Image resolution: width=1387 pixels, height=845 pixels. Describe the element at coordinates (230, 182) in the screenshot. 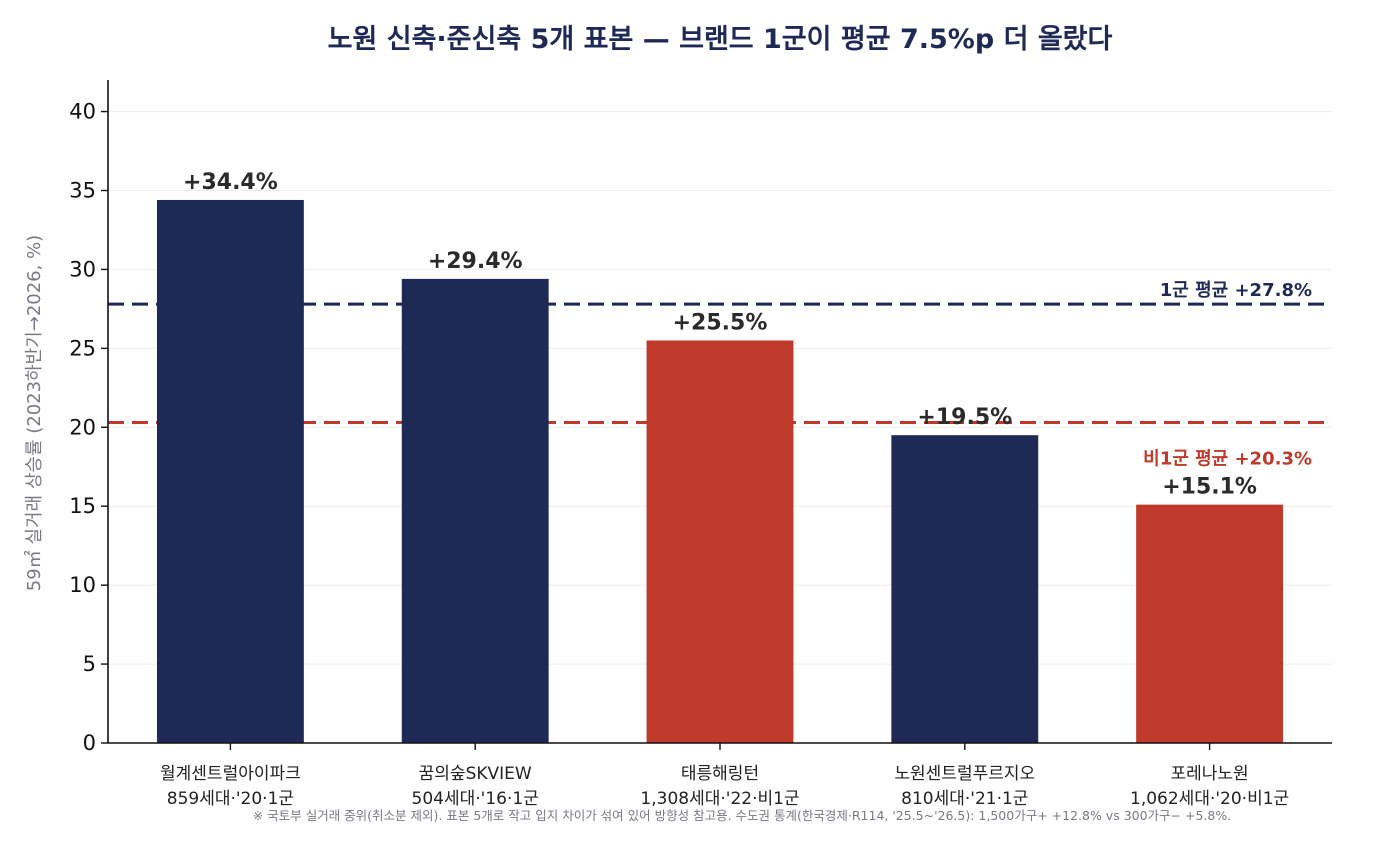

I see `data-label: +34.4%` at that location.